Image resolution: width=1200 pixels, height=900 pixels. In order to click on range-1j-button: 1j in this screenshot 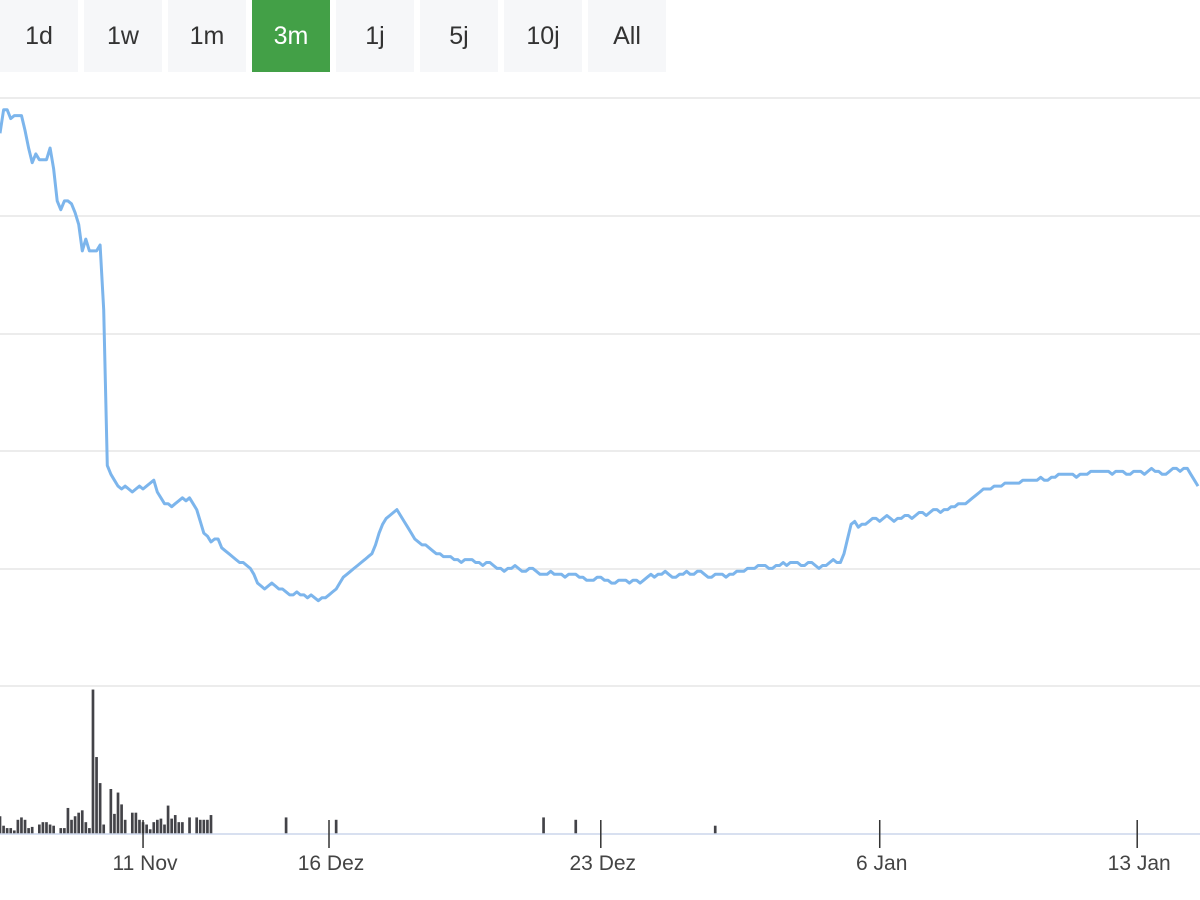, I will do `click(375, 36)`.